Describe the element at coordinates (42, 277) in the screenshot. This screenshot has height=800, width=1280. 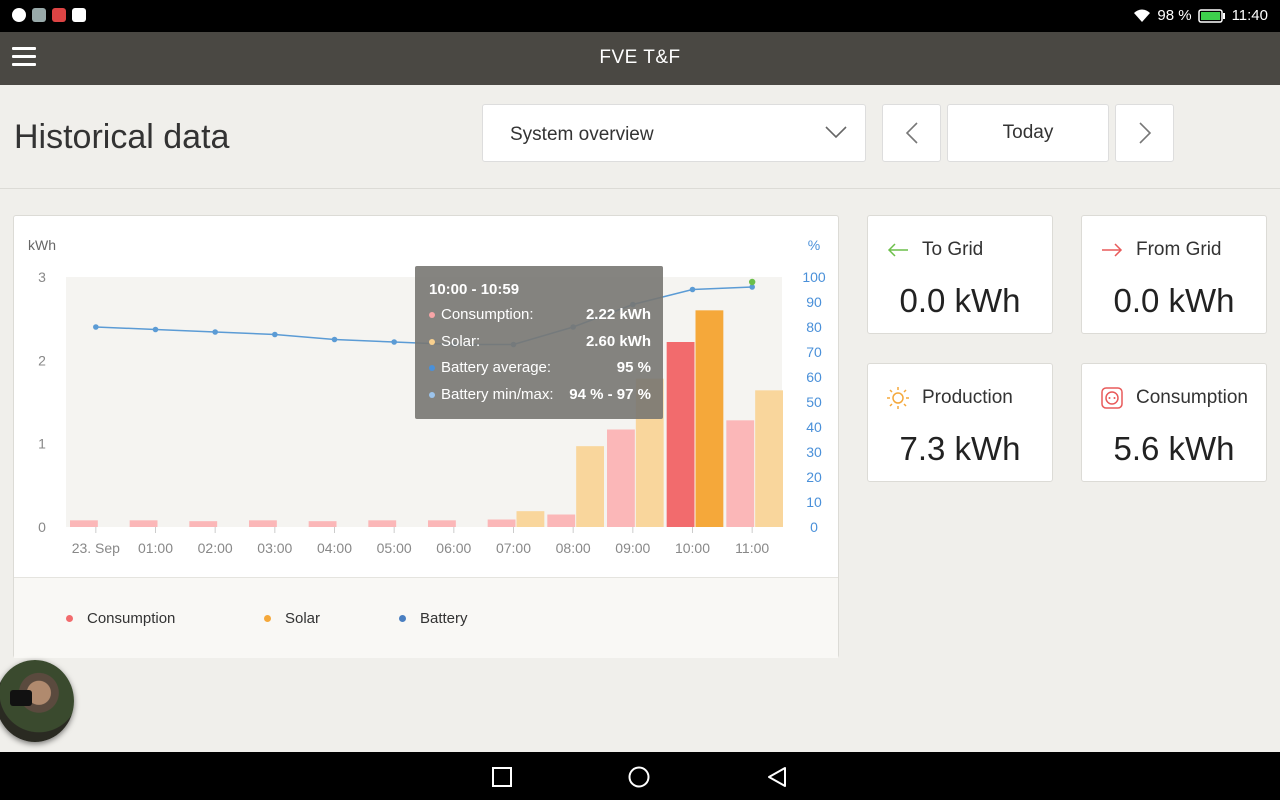
I see `y-left-tick: 3` at that location.